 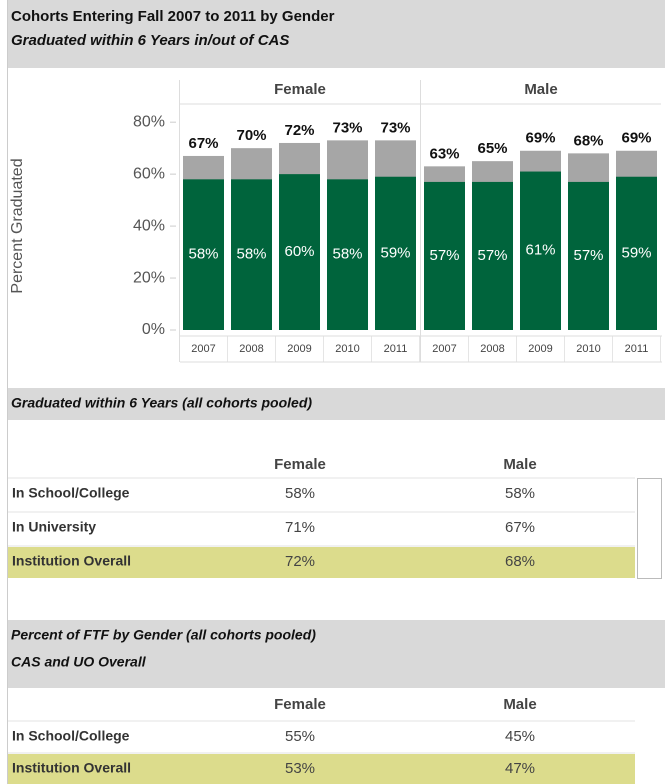 What do you see at coordinates (149, 225) in the screenshot?
I see `y-tick-label: 40%` at bounding box center [149, 225].